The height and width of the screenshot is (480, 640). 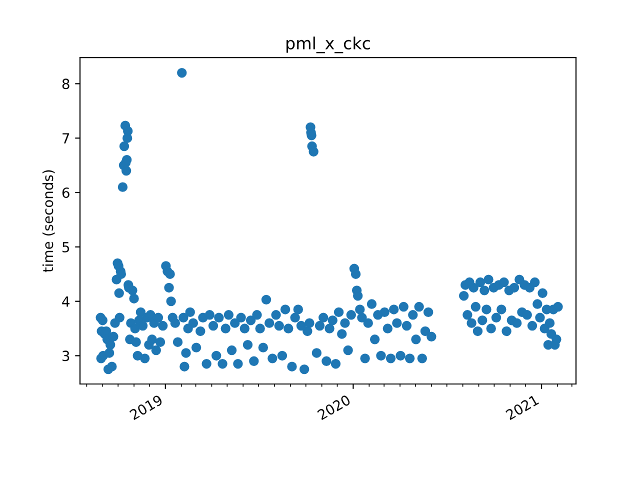 What do you see at coordinates (66, 192) in the screenshot?
I see `y-tick-label: 6` at bounding box center [66, 192].